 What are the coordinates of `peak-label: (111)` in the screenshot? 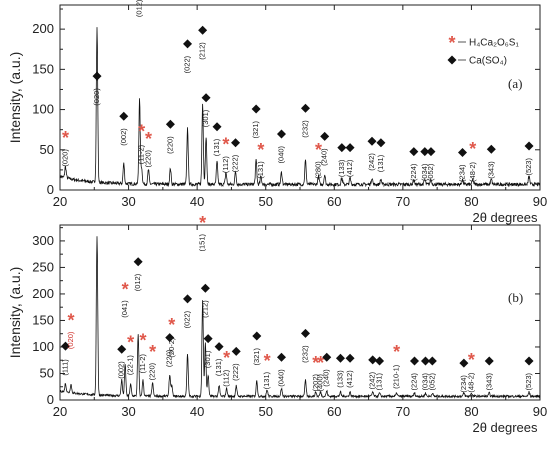 It's located at (64, 367).